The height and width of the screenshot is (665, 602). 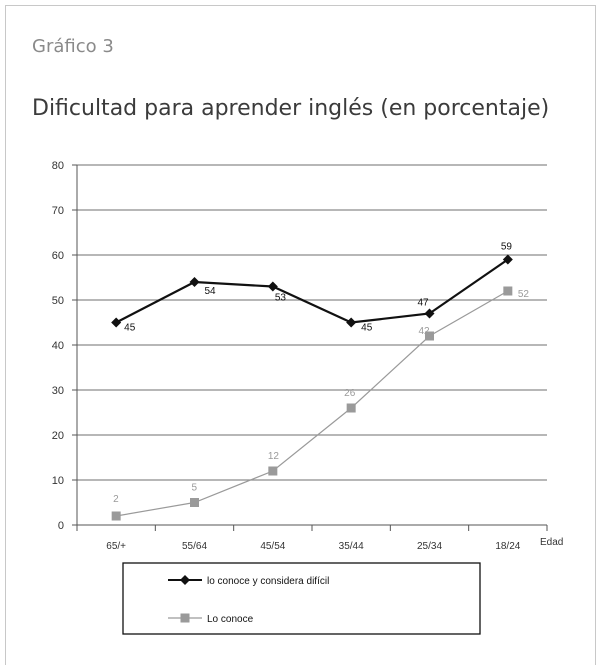 What do you see at coordinates (274, 456) in the screenshot?
I see `data-label: 12` at bounding box center [274, 456].